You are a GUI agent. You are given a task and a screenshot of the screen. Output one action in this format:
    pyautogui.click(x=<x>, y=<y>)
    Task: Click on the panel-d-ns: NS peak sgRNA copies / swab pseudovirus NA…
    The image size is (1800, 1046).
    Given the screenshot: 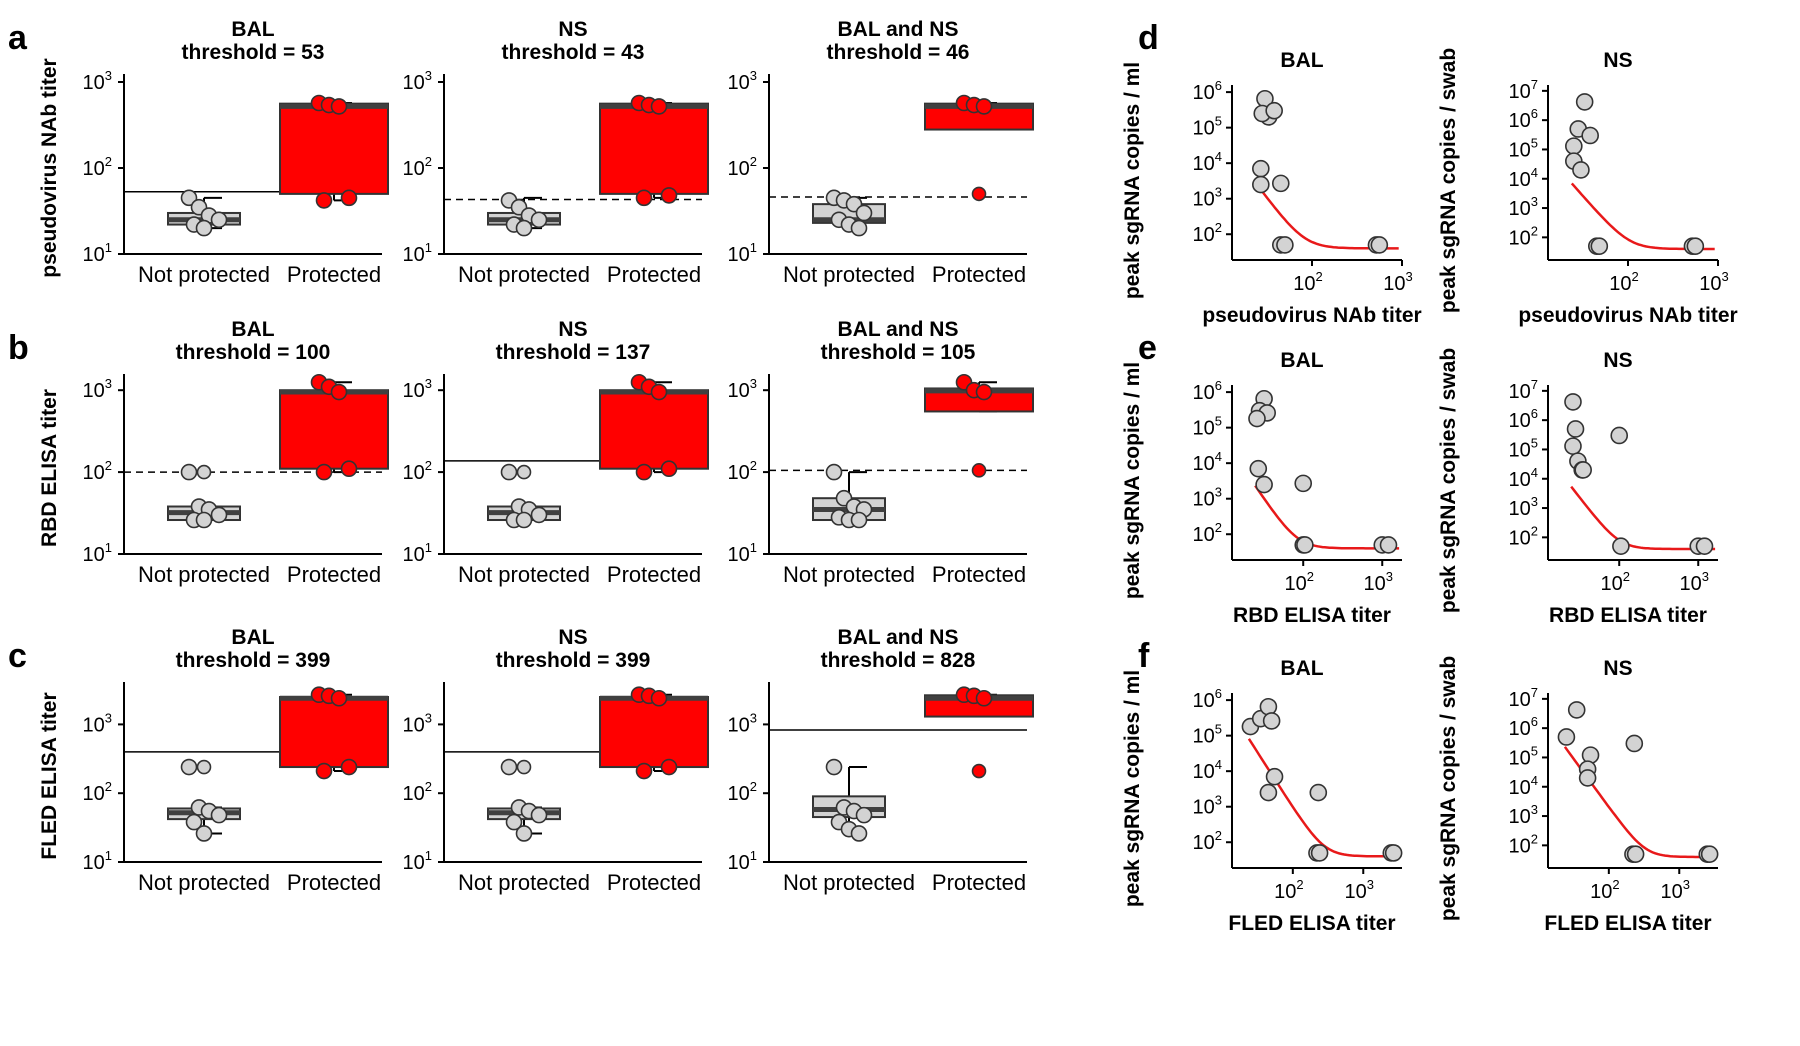 What is the action you would take?
    pyautogui.click(x=1587, y=187)
    